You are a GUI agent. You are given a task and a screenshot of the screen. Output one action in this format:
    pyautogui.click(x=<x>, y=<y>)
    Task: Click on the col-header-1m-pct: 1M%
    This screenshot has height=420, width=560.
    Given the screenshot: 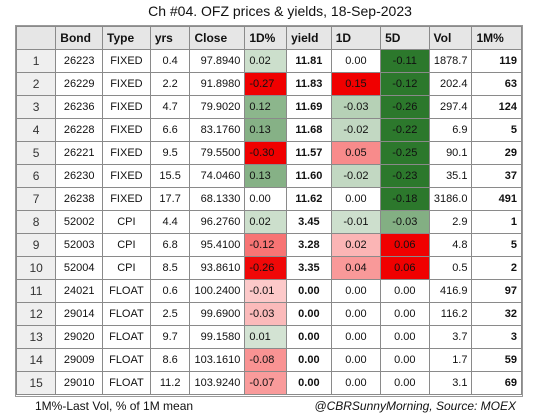 What is the action you would take?
    pyautogui.click(x=496, y=38)
    